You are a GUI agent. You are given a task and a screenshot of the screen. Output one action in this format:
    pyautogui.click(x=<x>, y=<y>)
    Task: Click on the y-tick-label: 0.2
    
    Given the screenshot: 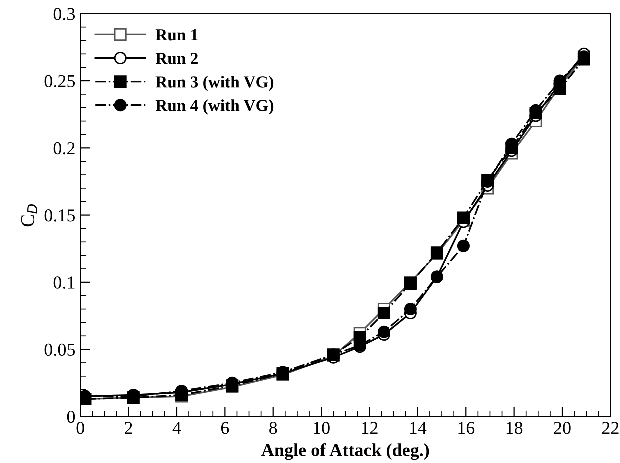 What is the action you would take?
    pyautogui.click(x=64, y=148)
    